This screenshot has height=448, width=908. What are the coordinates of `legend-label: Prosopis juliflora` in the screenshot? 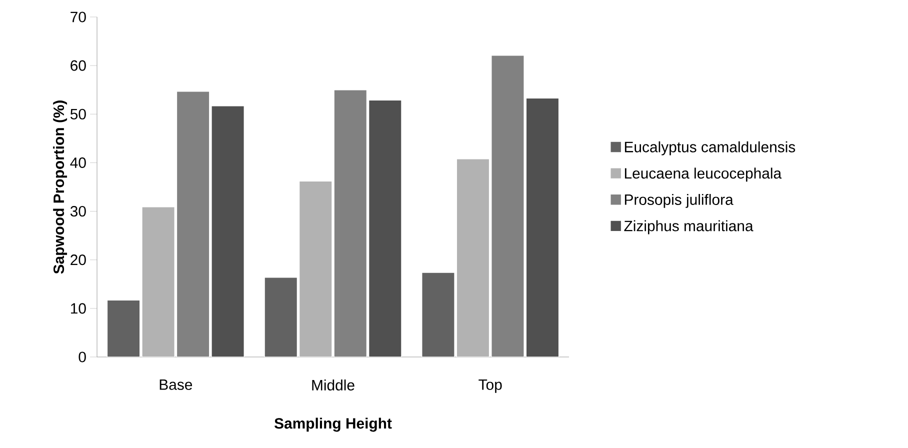 It's located at (679, 201).